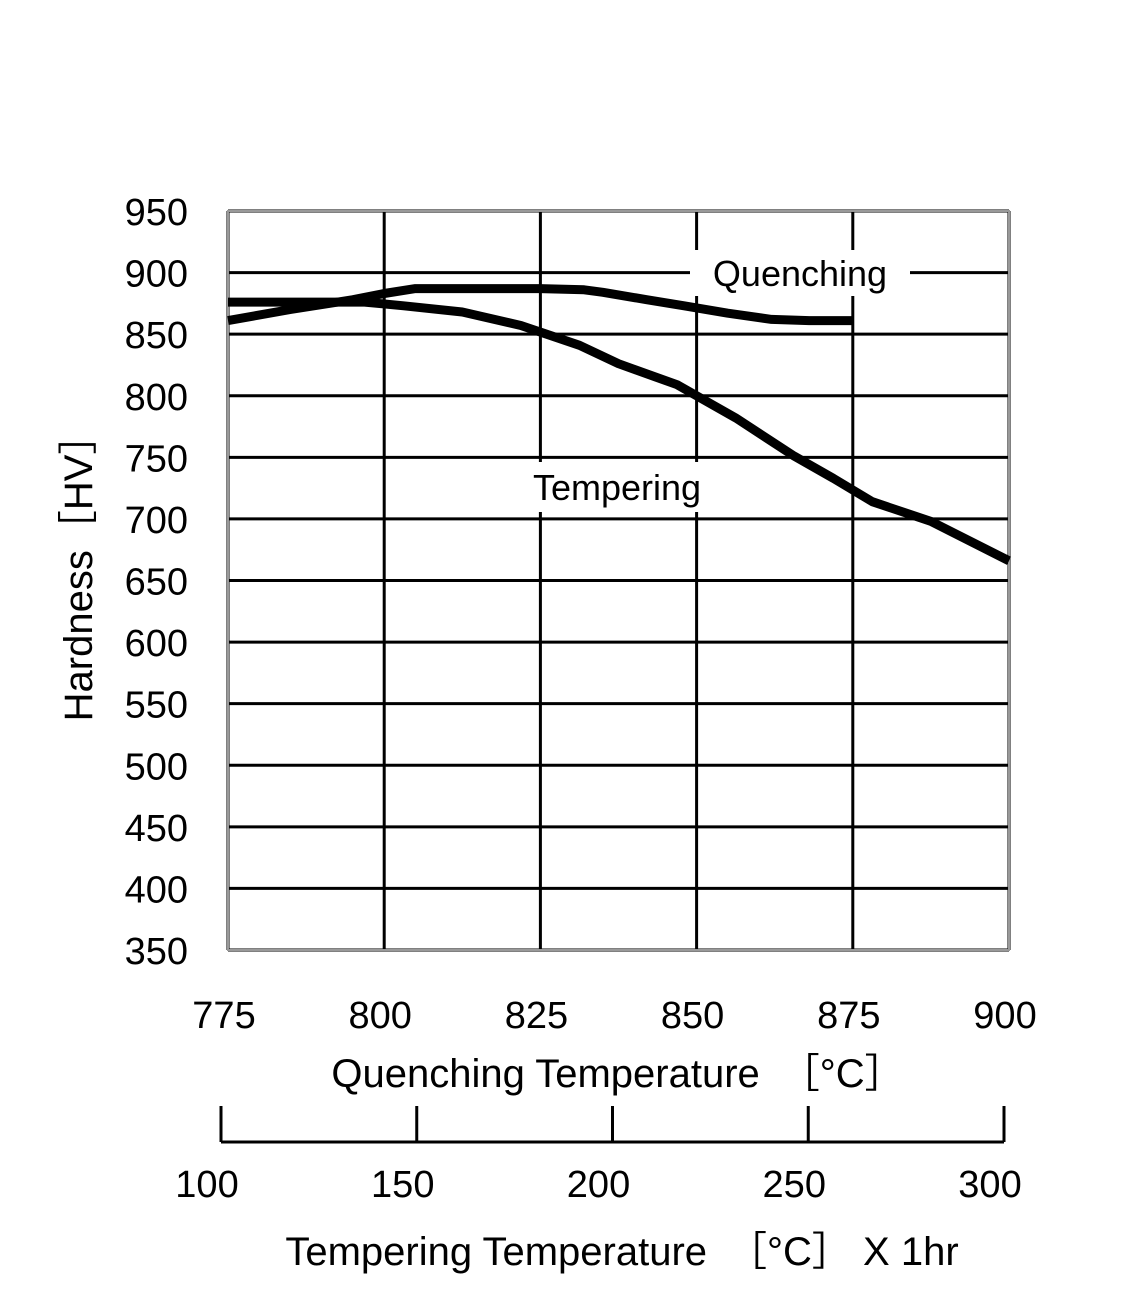 The width and height of the screenshot is (1128, 1300). I want to click on y-tick-label: 600, so click(156, 644).